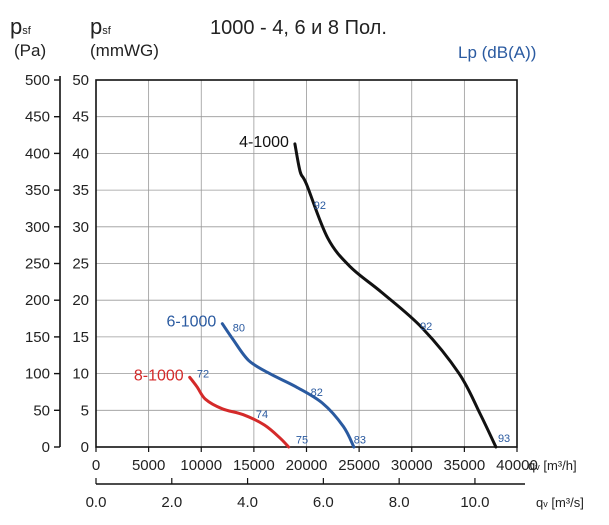 The height and width of the screenshot is (525, 609). Describe the element at coordinates (37, 374) in the screenshot. I see `y-pa-tick-label: 100` at that location.